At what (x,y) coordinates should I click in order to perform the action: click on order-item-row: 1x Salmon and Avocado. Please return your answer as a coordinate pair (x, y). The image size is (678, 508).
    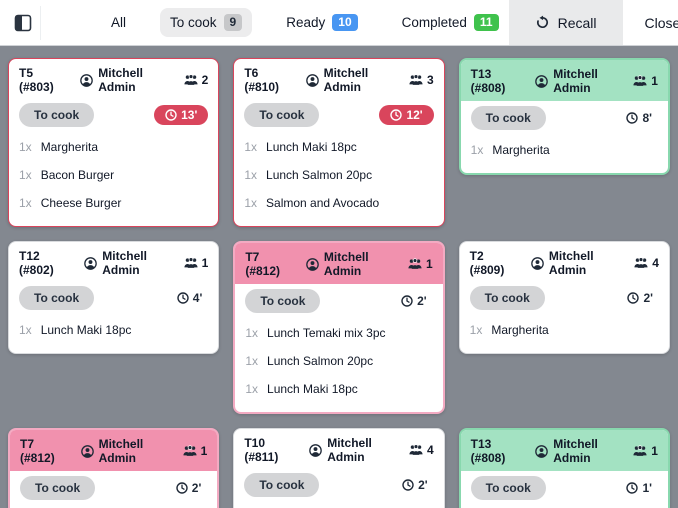
    Looking at the image, I should click on (338, 203).